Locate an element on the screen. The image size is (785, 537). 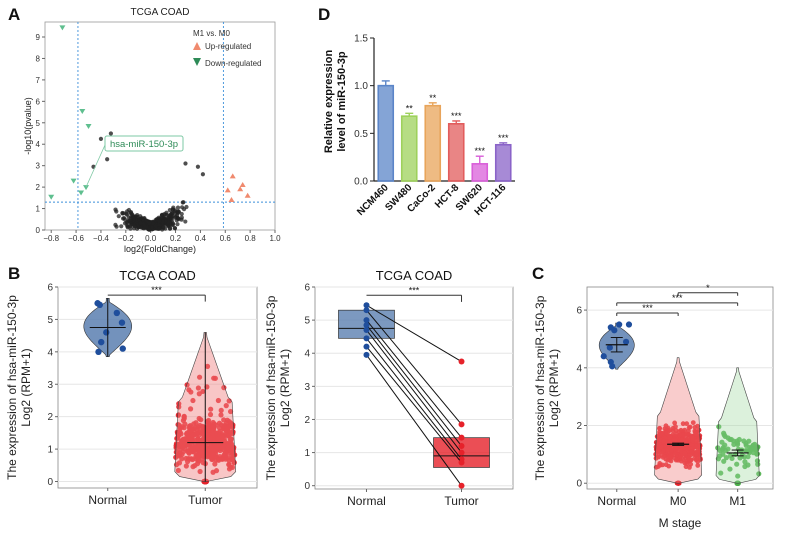
x-tick-label: Normal is located at coordinates (107, 500).